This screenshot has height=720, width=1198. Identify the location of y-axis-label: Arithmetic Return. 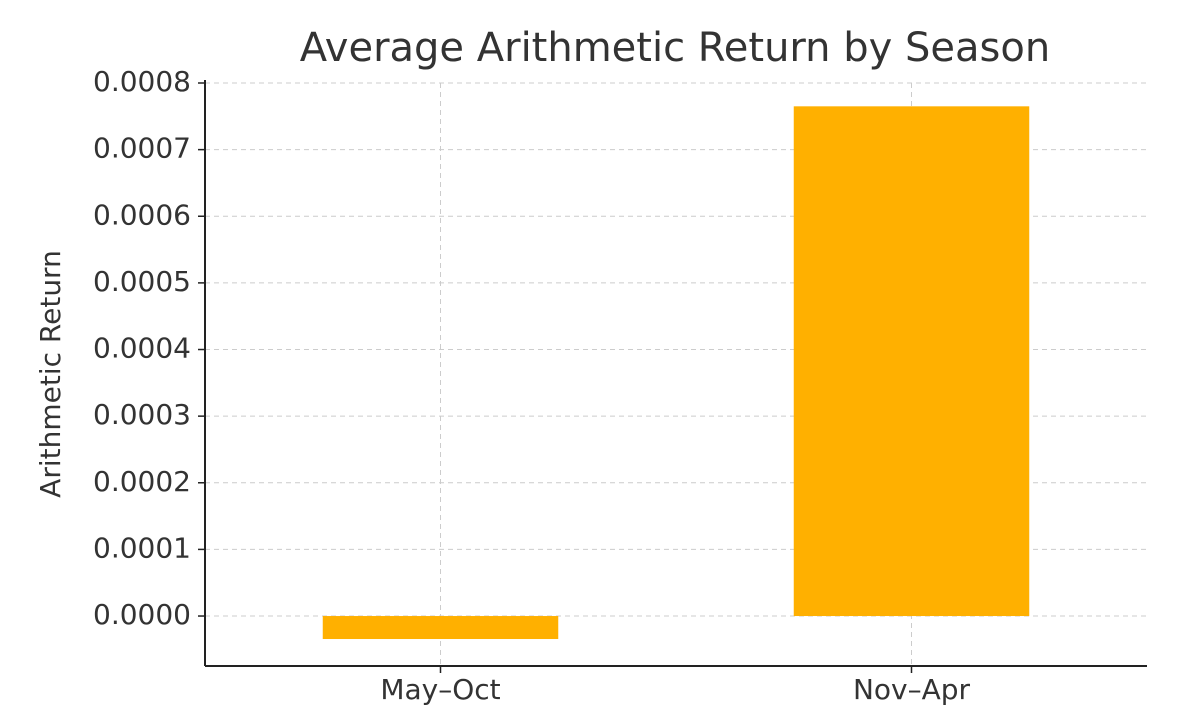
(50, 374).